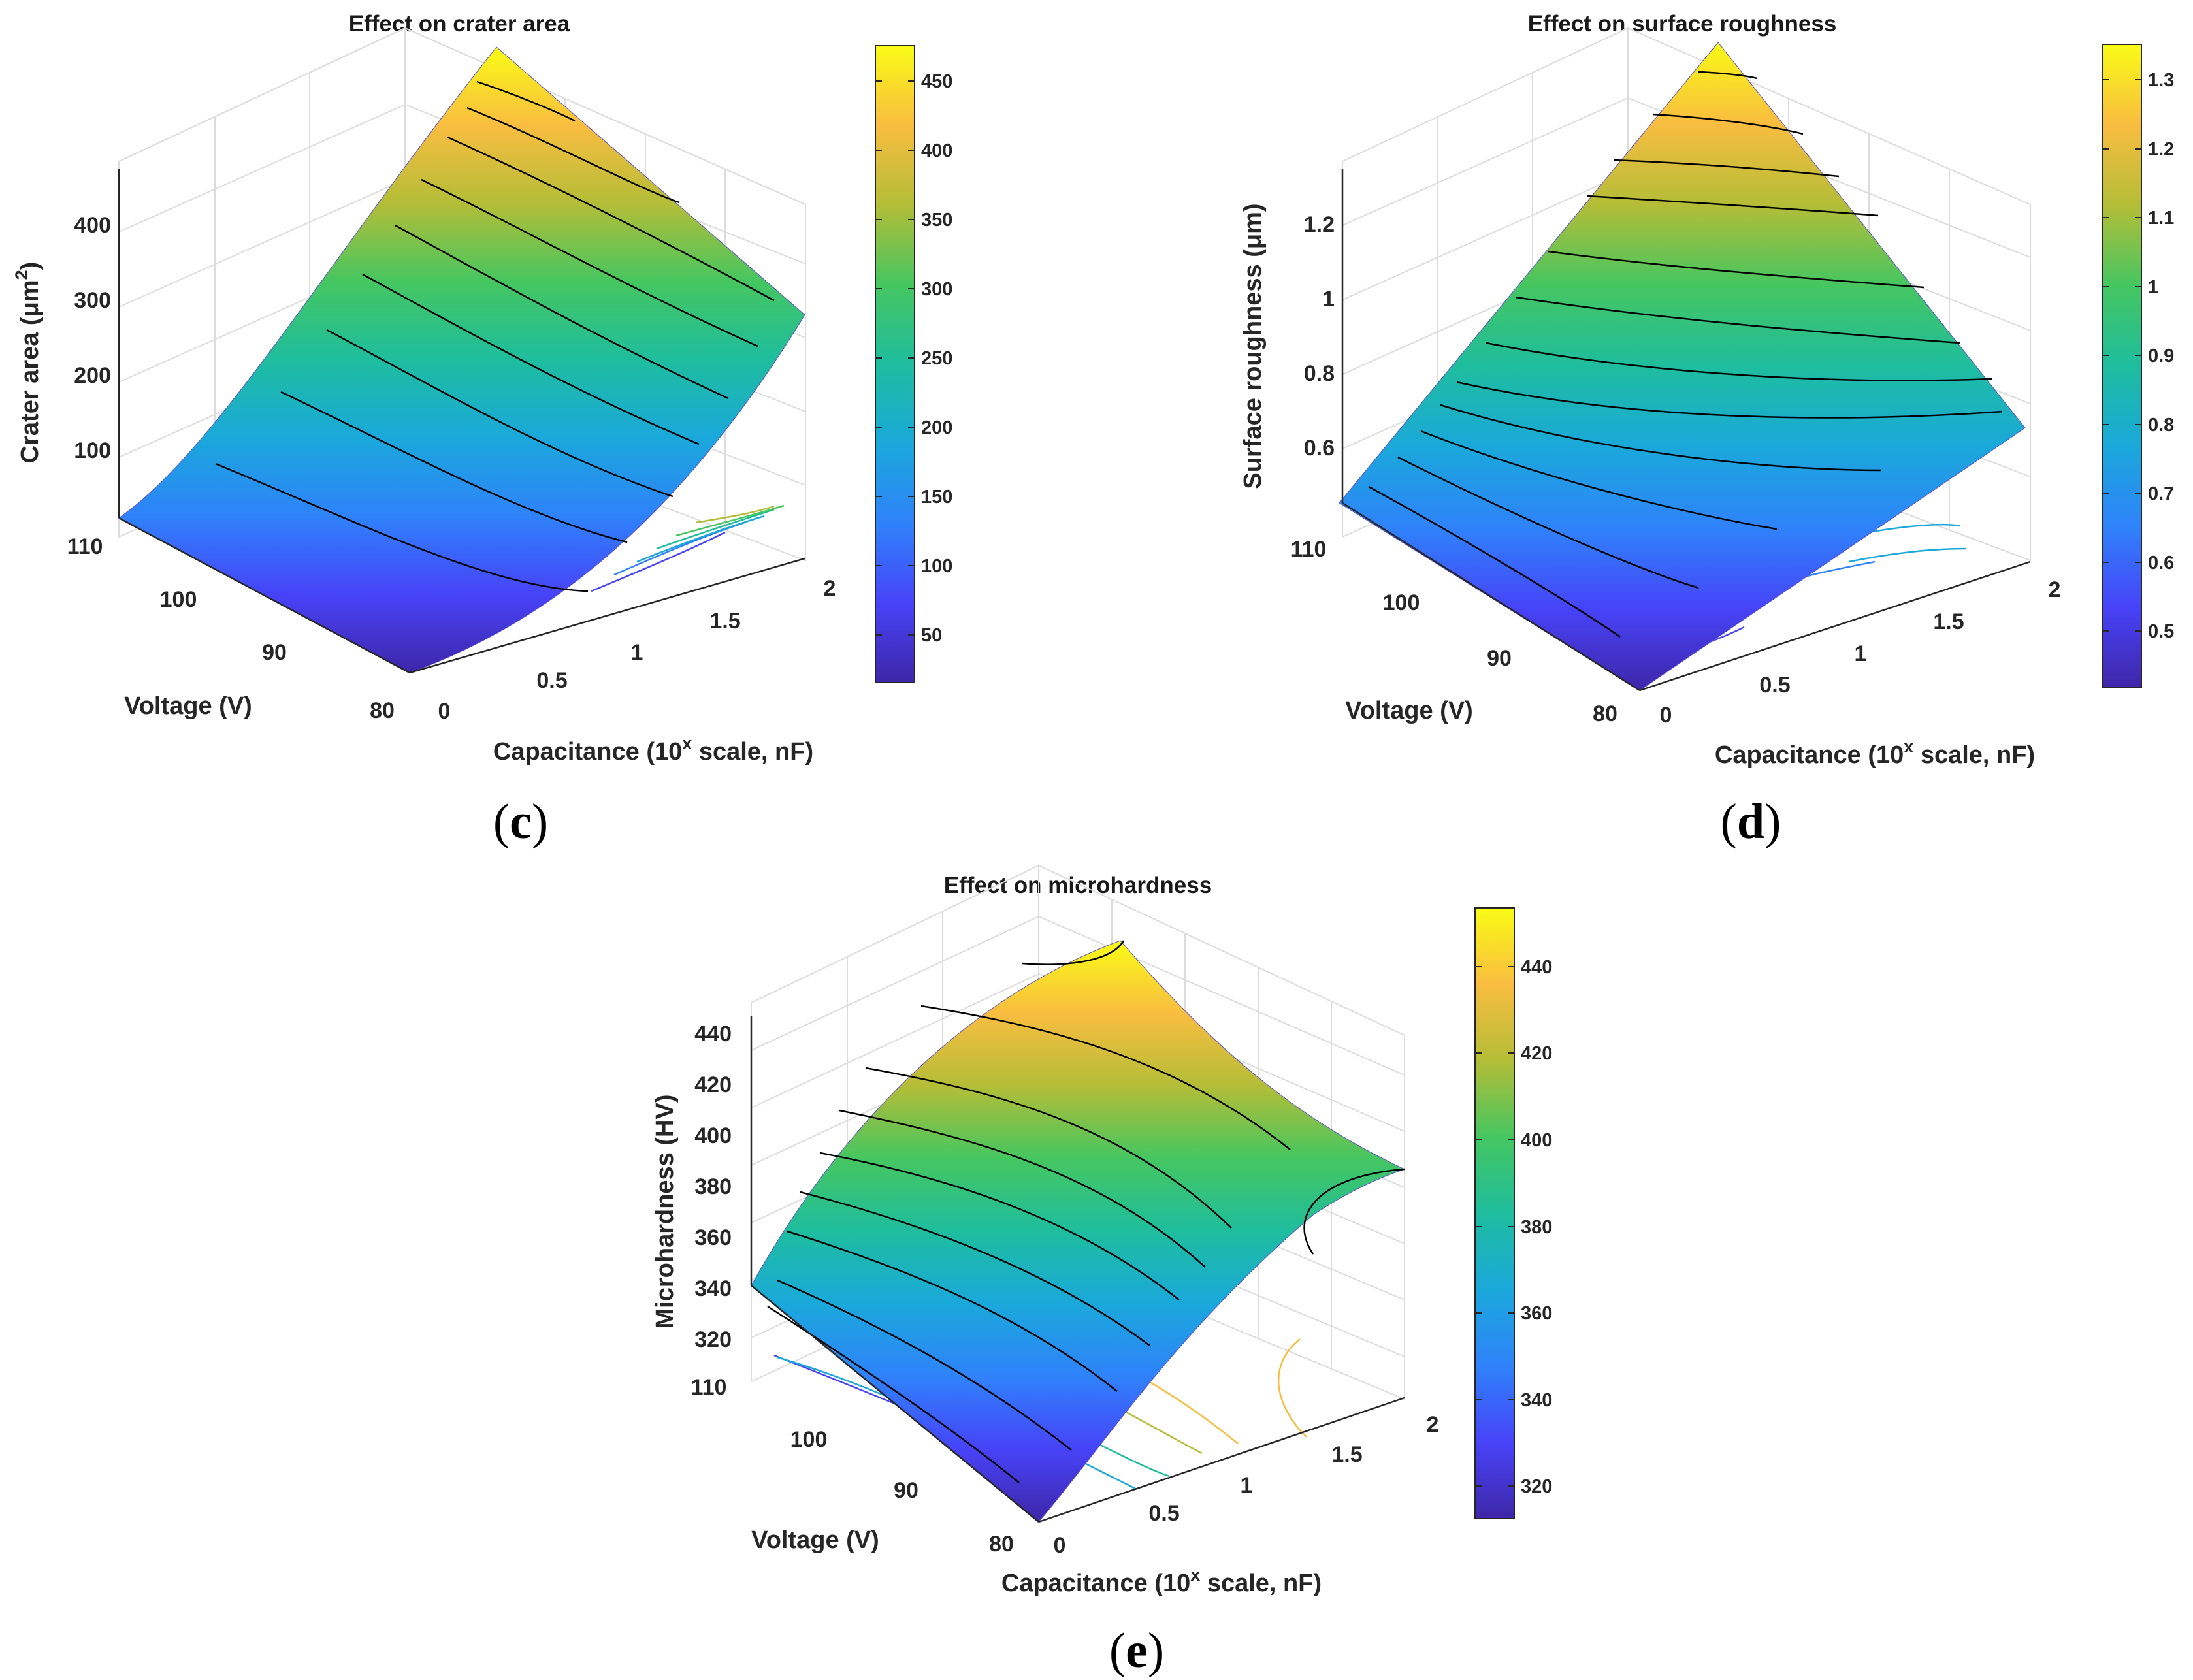 This screenshot has height=1680, width=2193. What do you see at coordinates (1136, 1650) in the screenshot?
I see `panel-label: (e)` at bounding box center [1136, 1650].